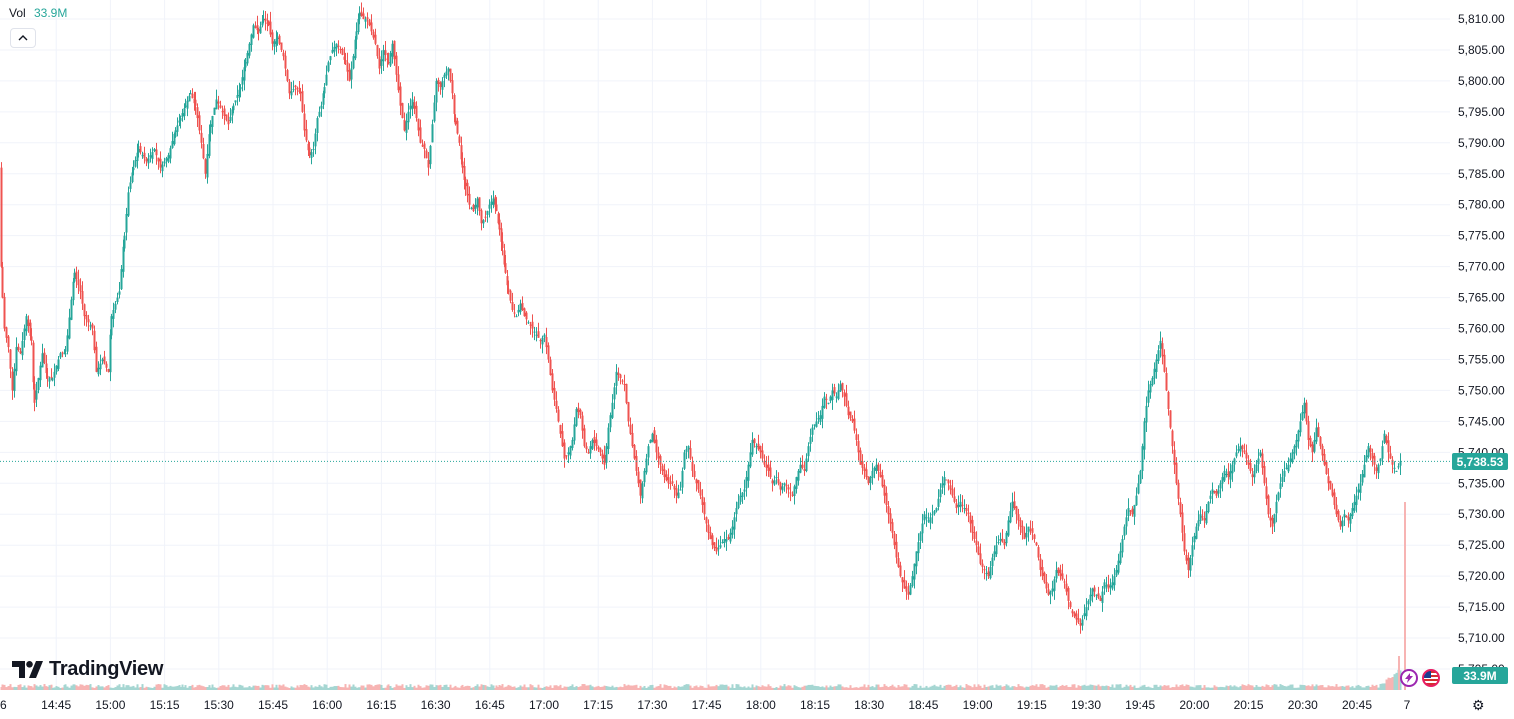 This screenshot has height=719, width=1514. I want to click on gear-icon: ⚙, so click(1478, 705).